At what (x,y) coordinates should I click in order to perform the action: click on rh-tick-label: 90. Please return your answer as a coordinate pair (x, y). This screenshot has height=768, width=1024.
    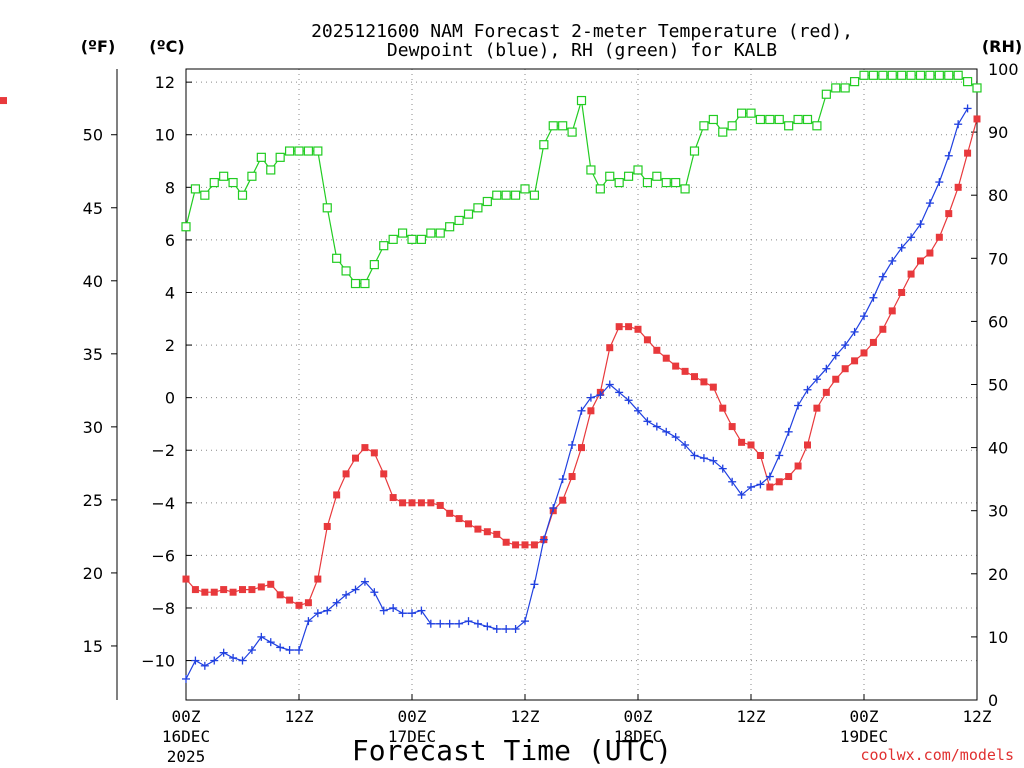
    Looking at the image, I should click on (998, 132).